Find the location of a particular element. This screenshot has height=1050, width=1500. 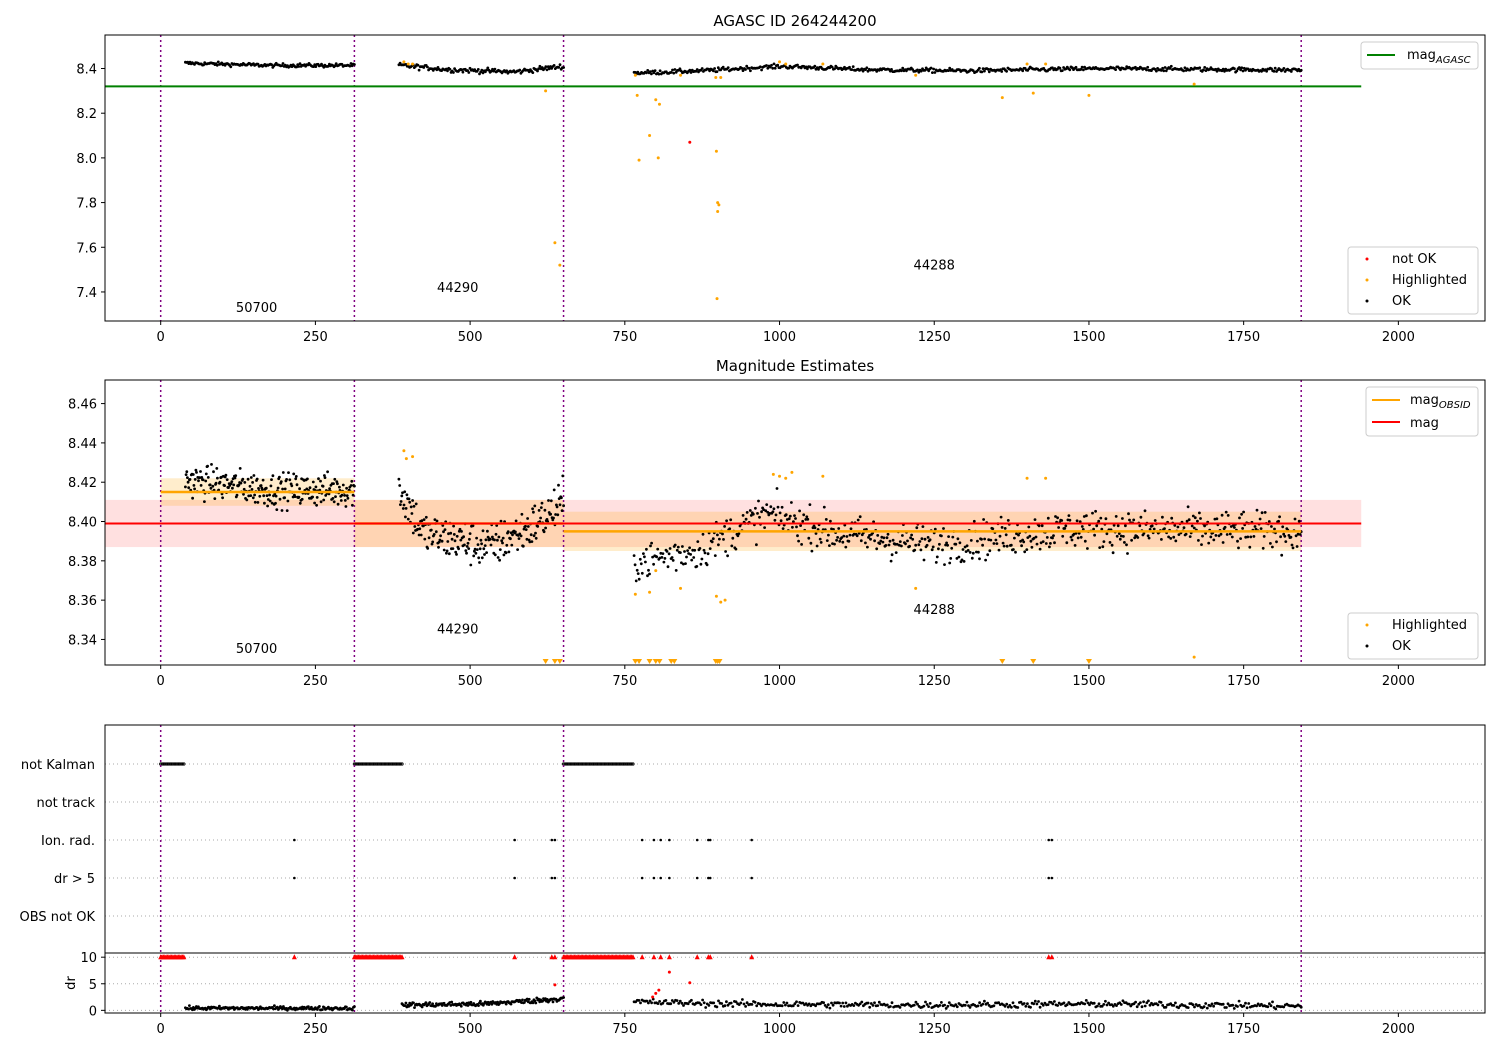

estimates-obsid-label: 50700 is located at coordinates (256, 649).